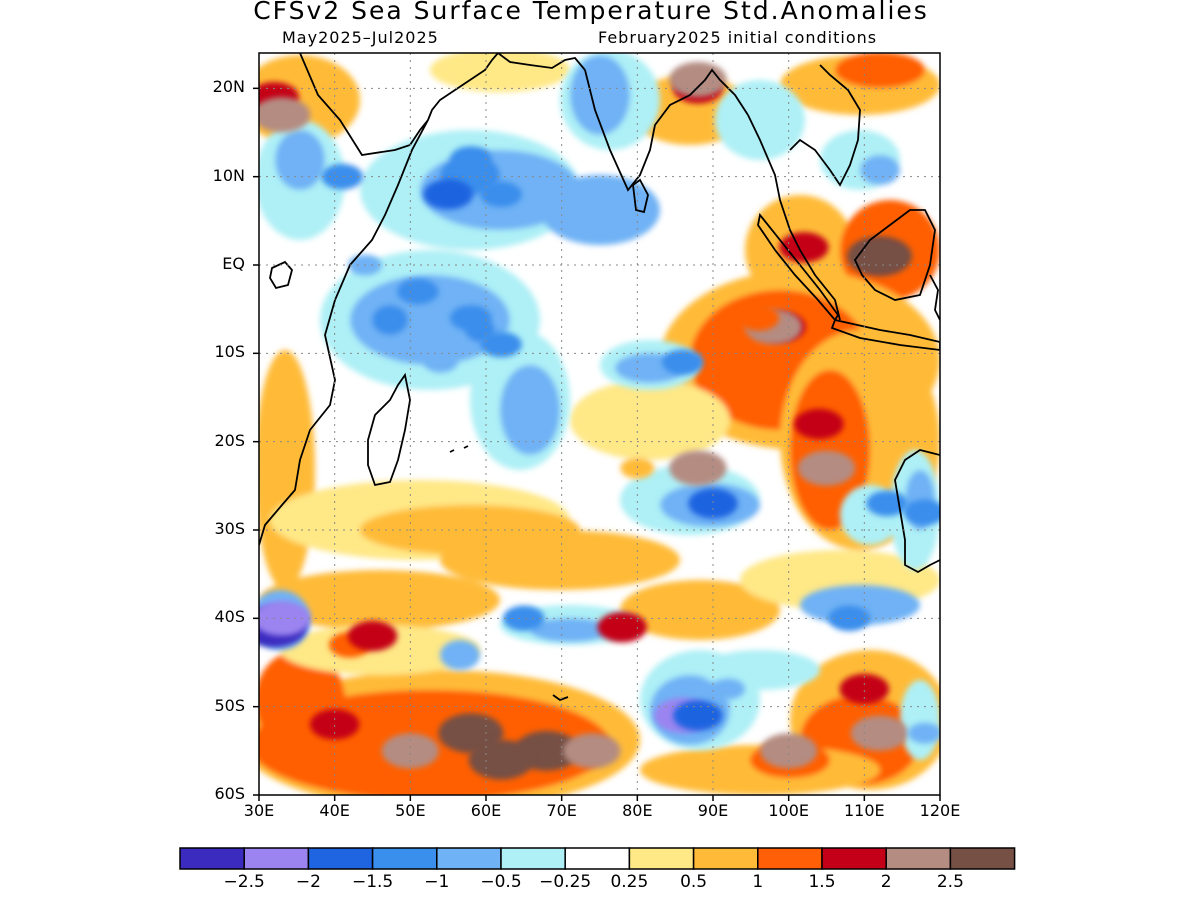  Describe the element at coordinates (334, 810) in the screenshot. I see `lon-tick-label: 40E` at that location.